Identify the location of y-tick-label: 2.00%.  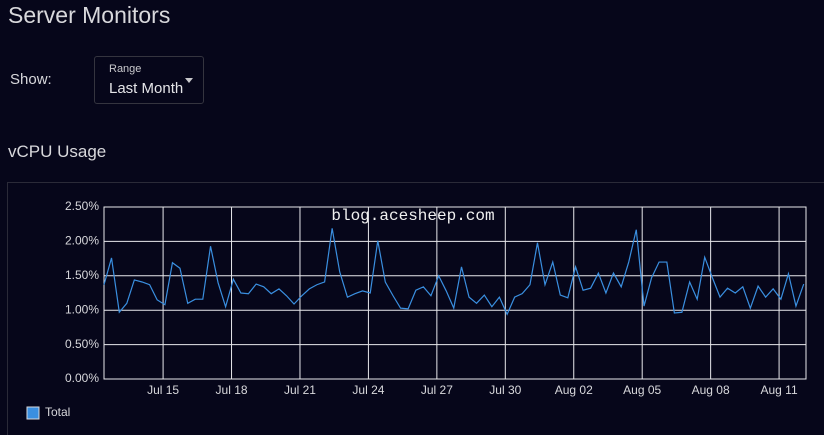
(82, 241).